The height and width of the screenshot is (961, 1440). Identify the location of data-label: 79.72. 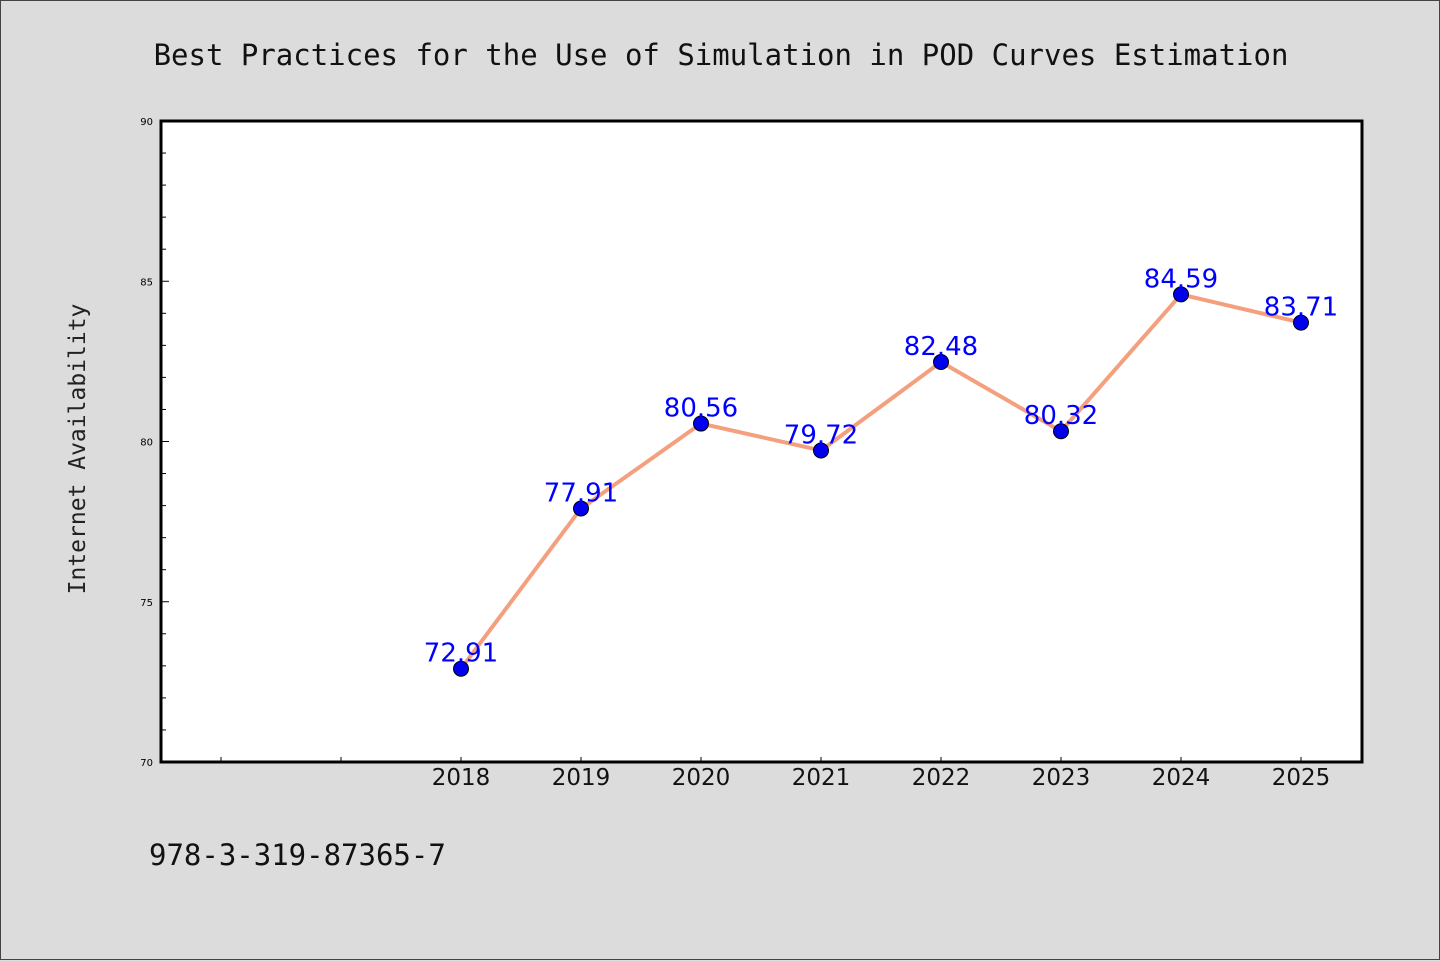
(821, 435).